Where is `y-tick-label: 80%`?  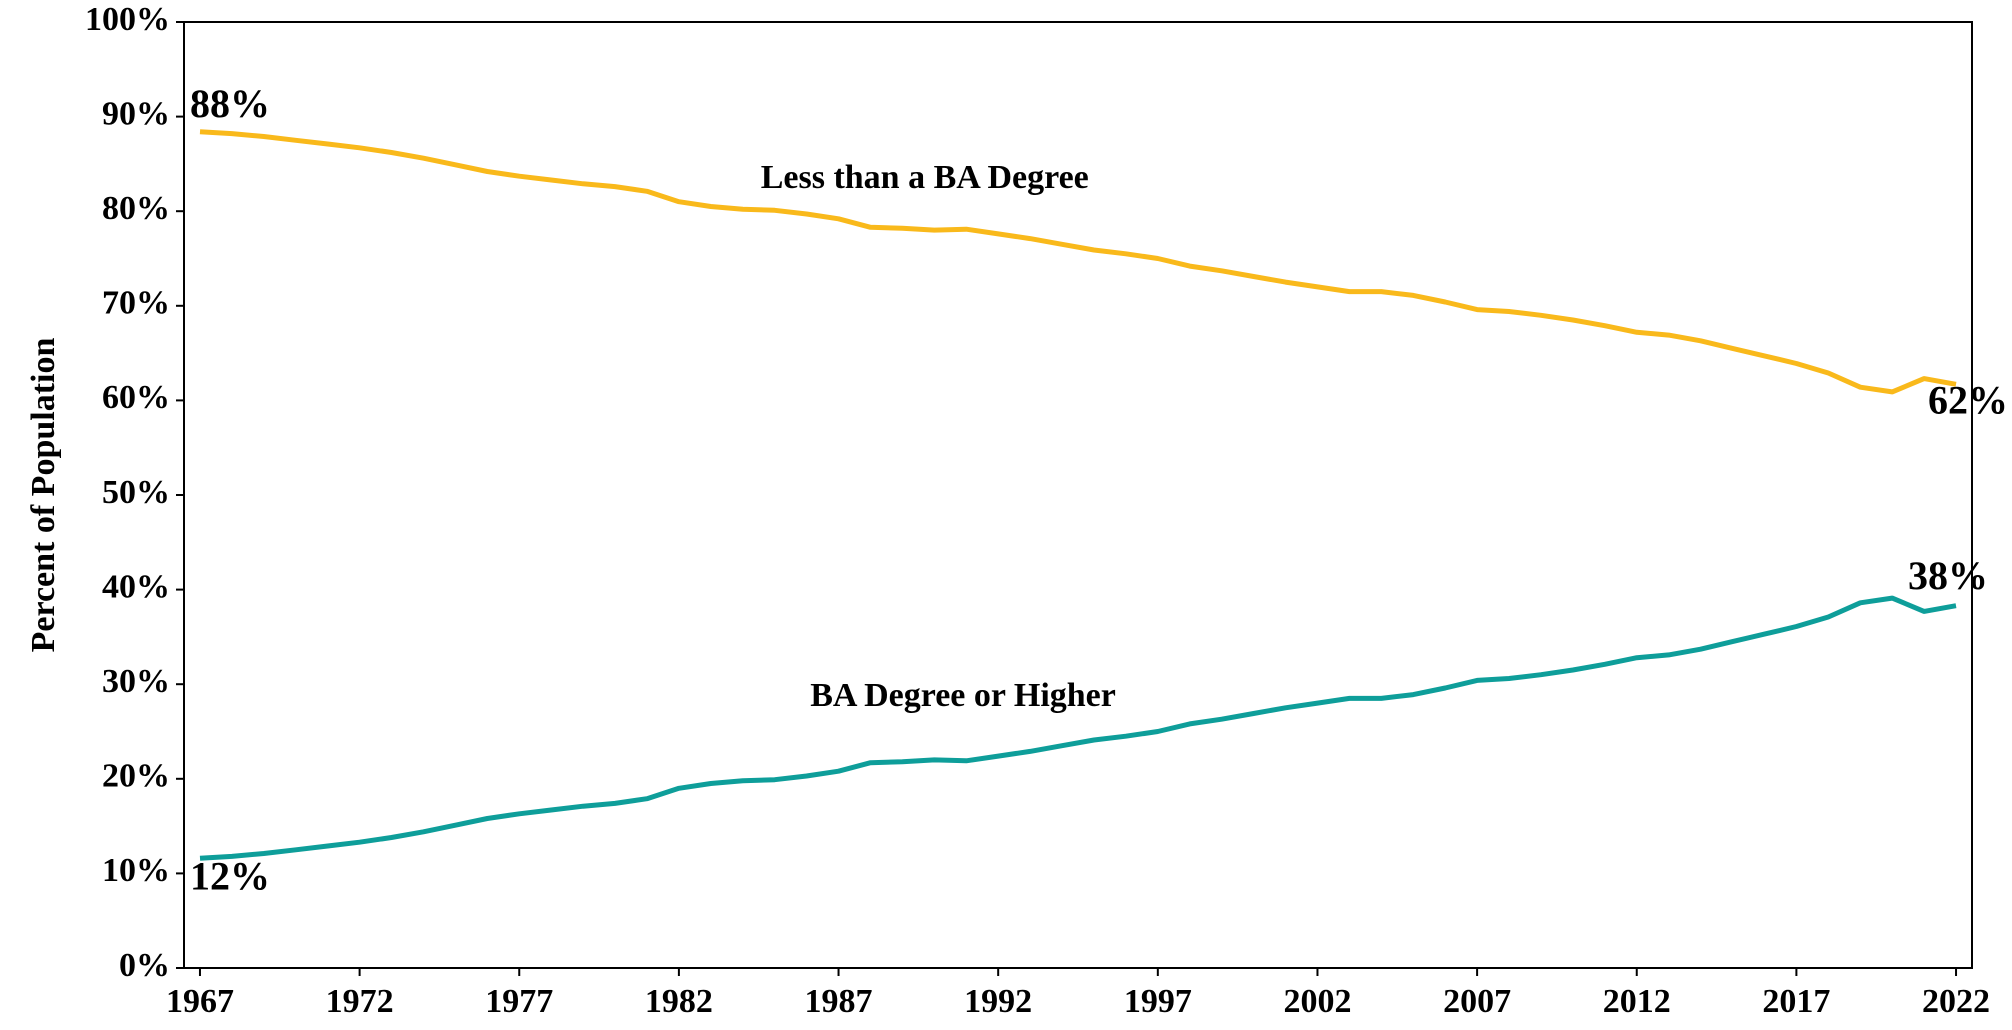 y-tick-label: 80% is located at coordinates (136, 208).